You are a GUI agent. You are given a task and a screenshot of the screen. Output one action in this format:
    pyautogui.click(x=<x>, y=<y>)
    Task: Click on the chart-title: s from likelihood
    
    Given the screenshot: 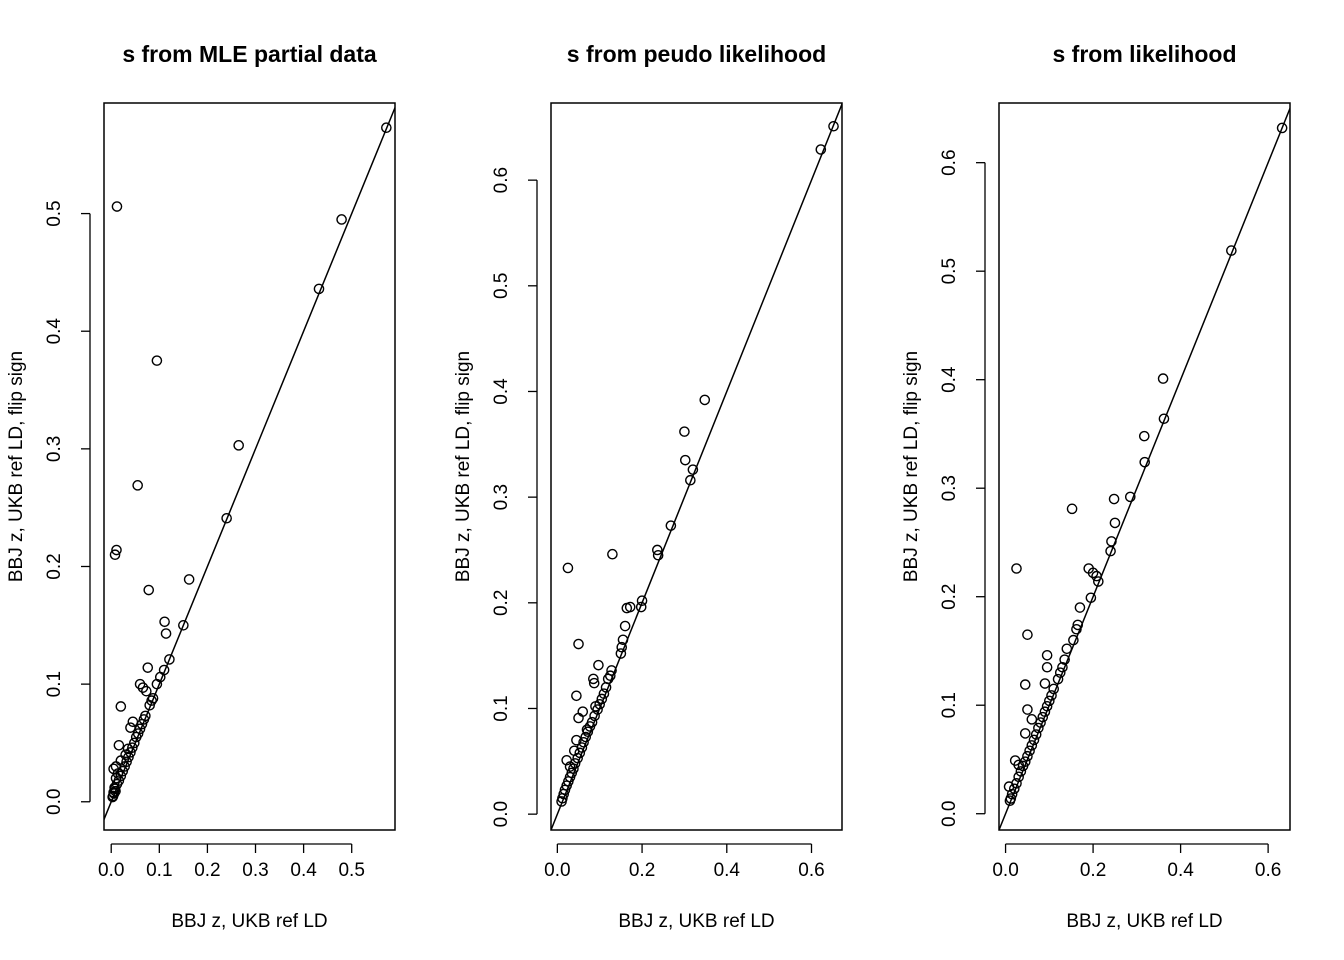 What is the action you would take?
    pyautogui.click(x=1144, y=54)
    